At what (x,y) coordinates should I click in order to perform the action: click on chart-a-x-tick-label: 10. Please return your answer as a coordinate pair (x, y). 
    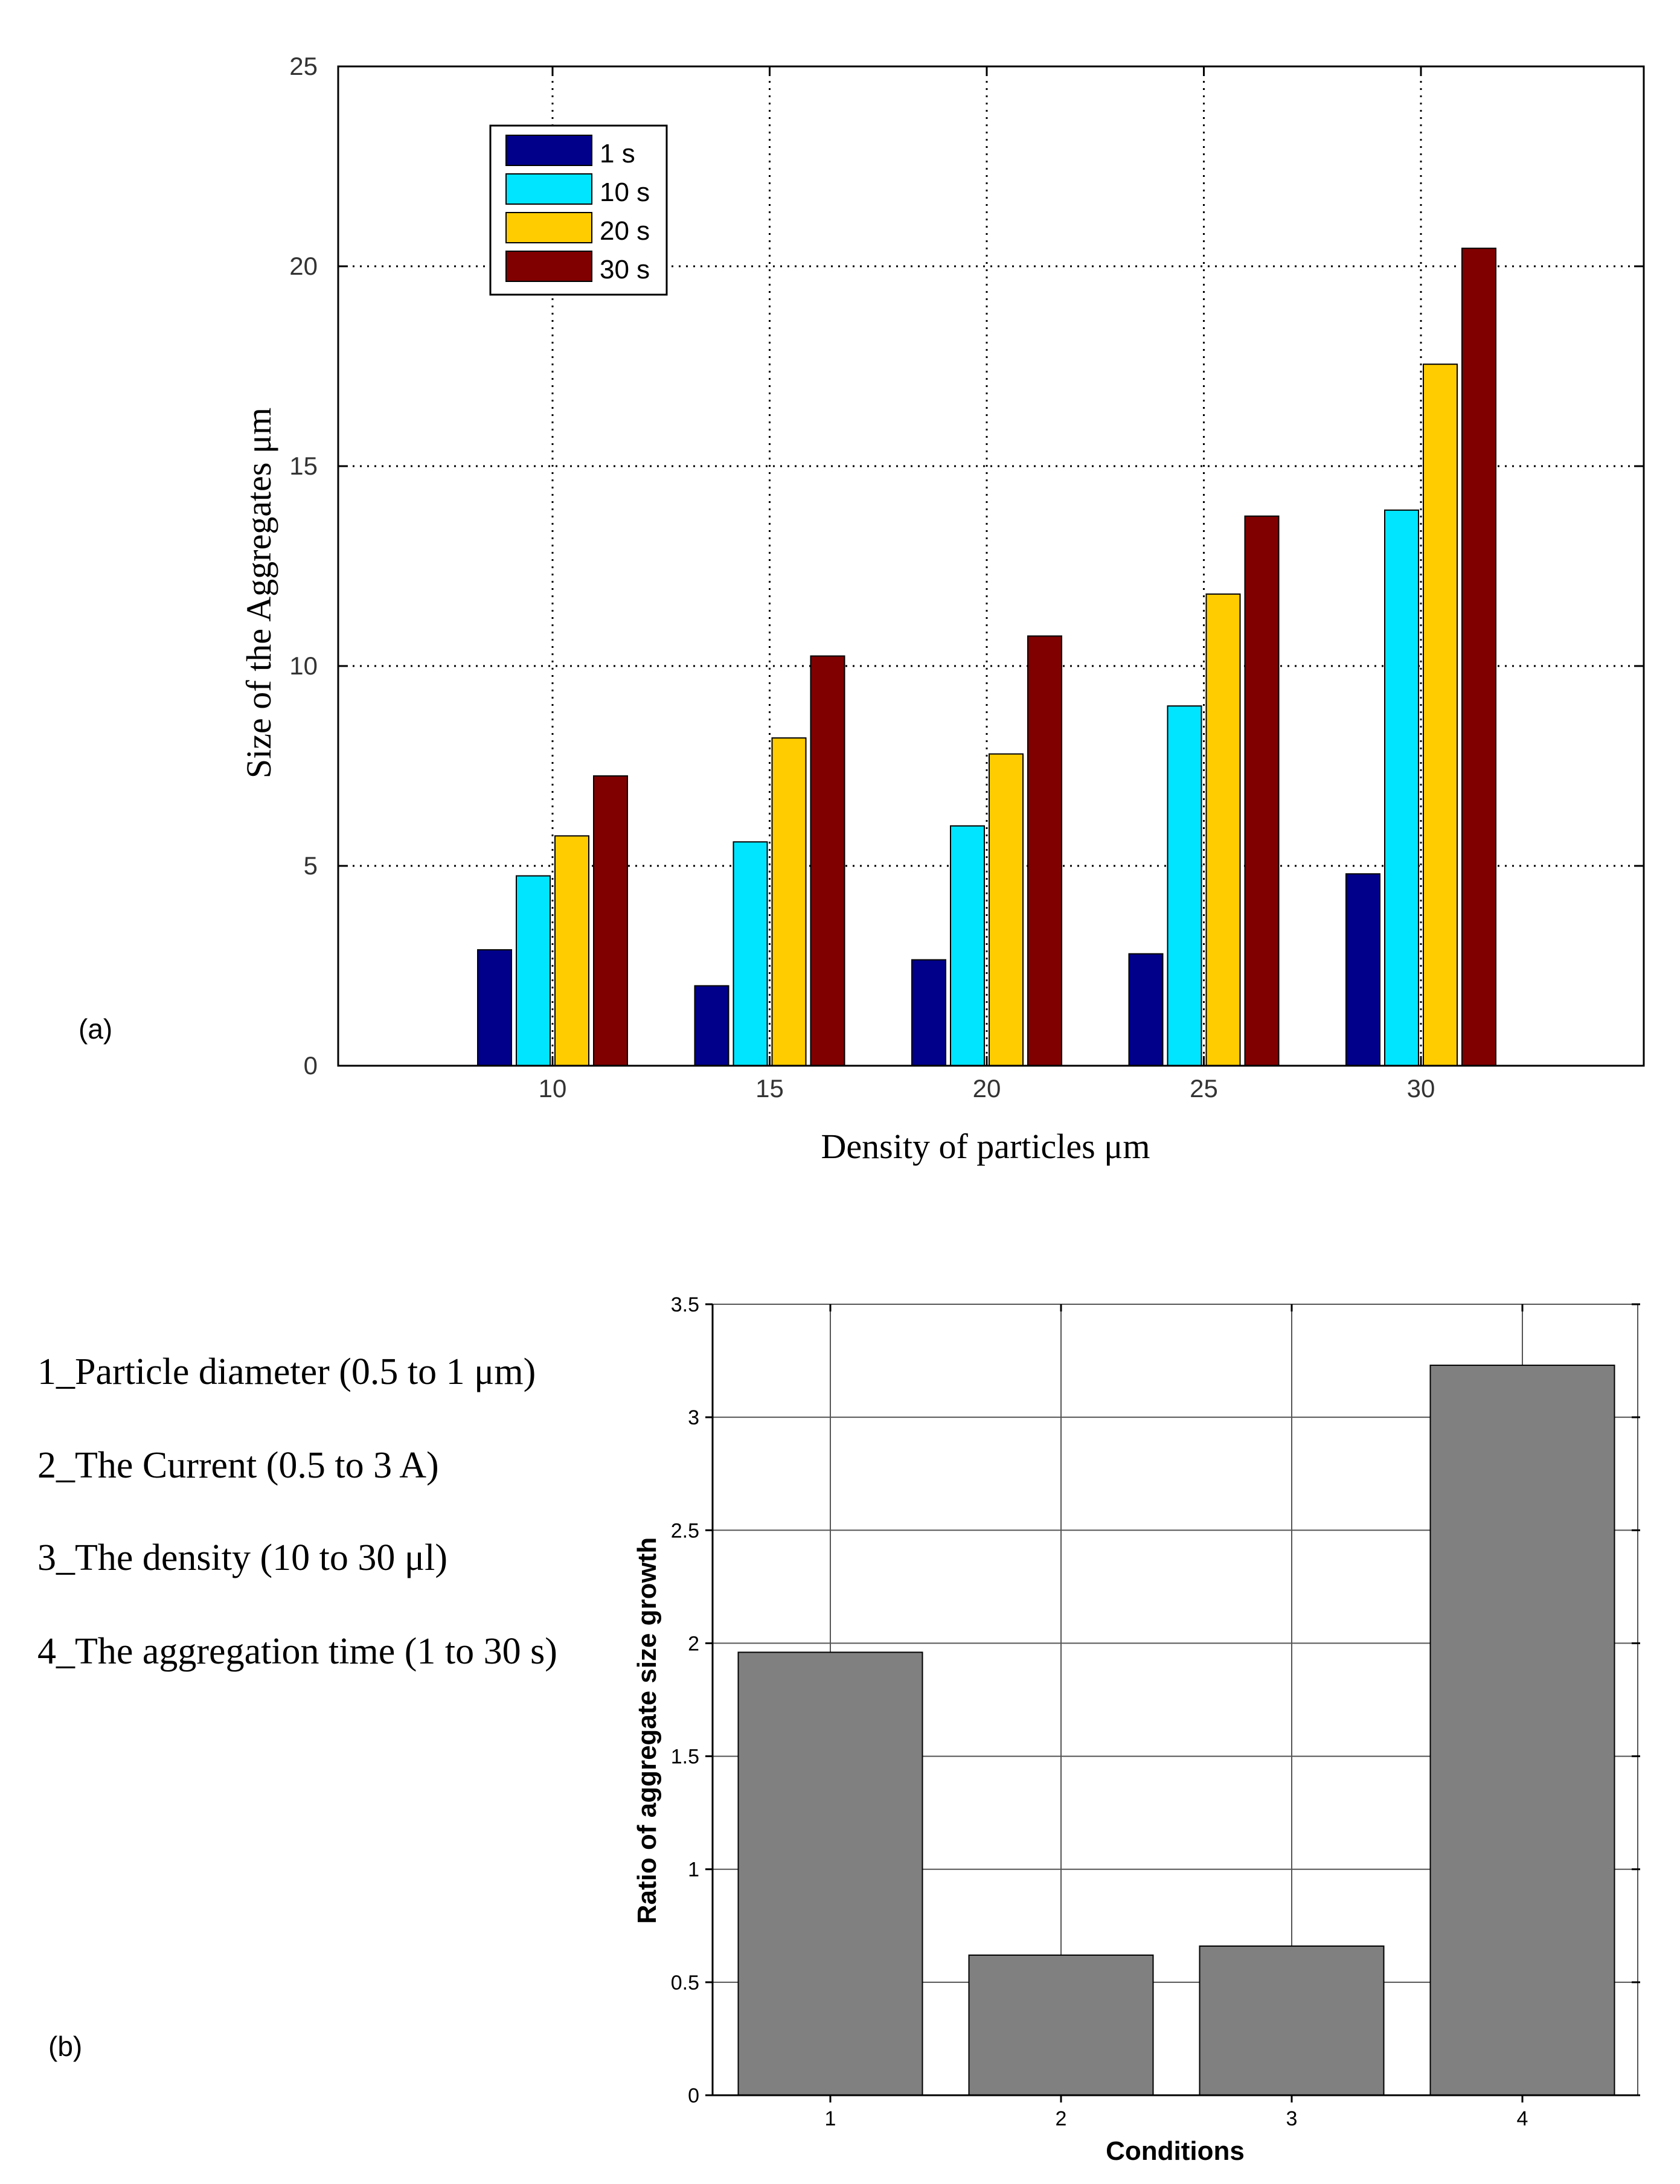
    Looking at the image, I should click on (553, 1088).